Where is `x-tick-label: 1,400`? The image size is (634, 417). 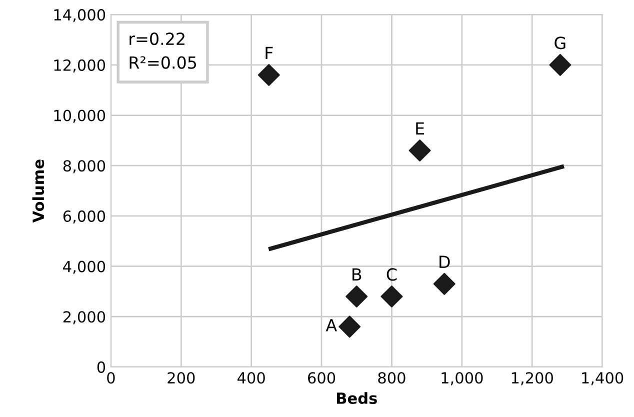
x-tick-label: 1,400 is located at coordinates (603, 379).